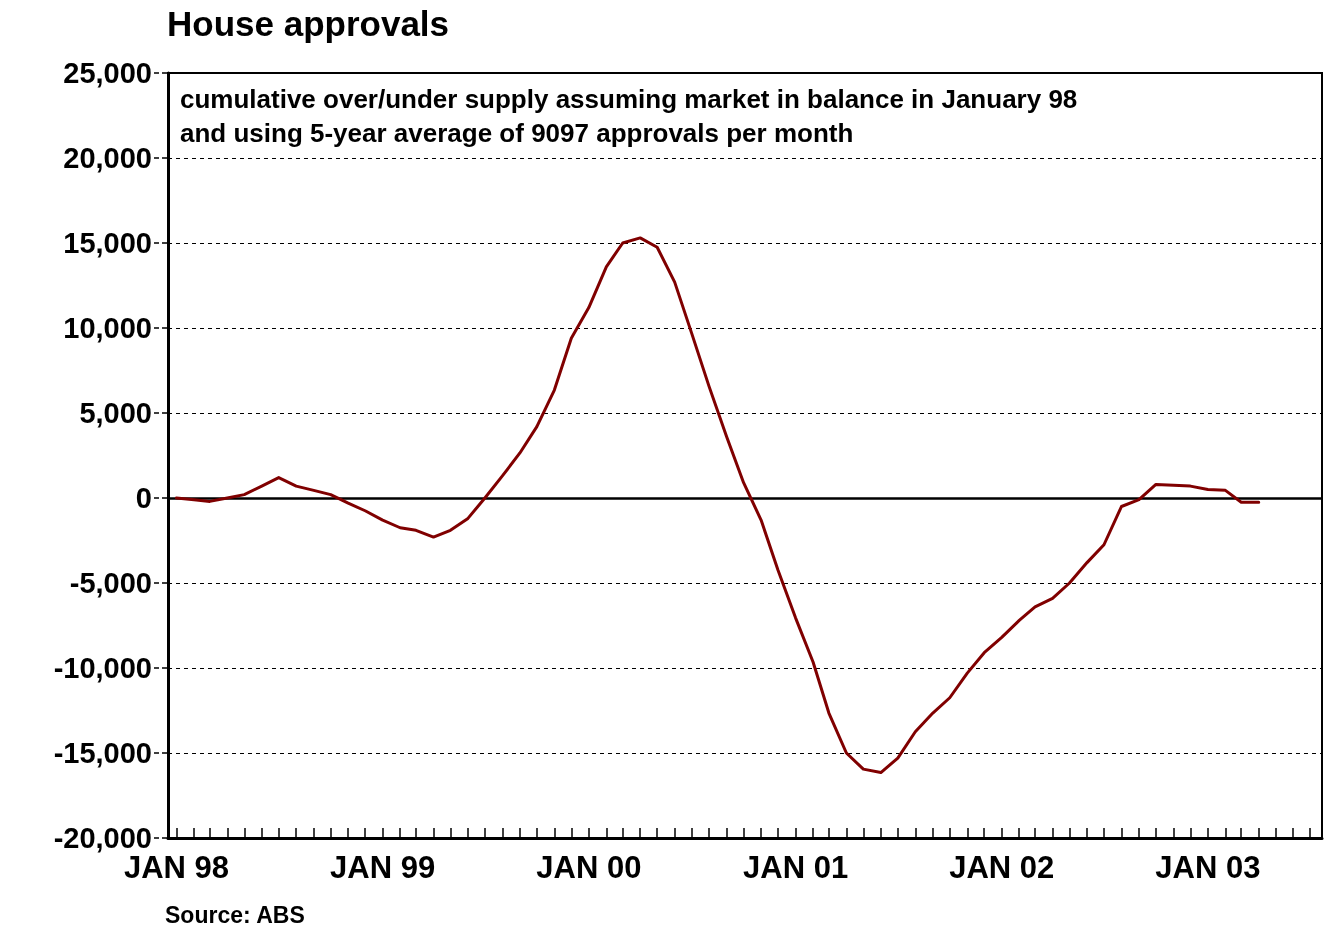  I want to click on x-tick-label: JAN 01, so click(796, 867).